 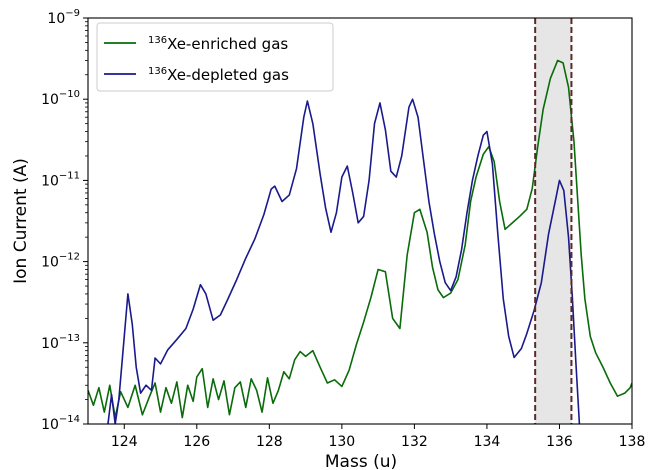 What do you see at coordinates (69, 338) in the screenshot?
I see `y-tick-label-exp-1: −13` at bounding box center [69, 338].